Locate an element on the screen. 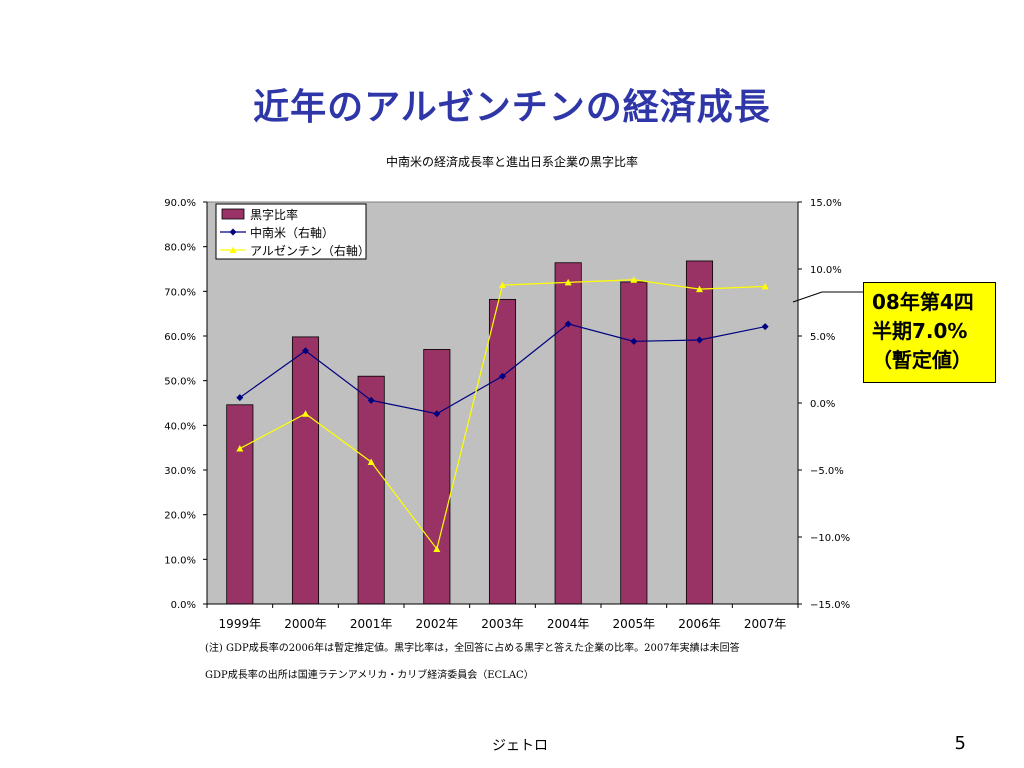 This screenshot has width=1024, height=768. right-tick-label: −15.0% is located at coordinates (830, 605).